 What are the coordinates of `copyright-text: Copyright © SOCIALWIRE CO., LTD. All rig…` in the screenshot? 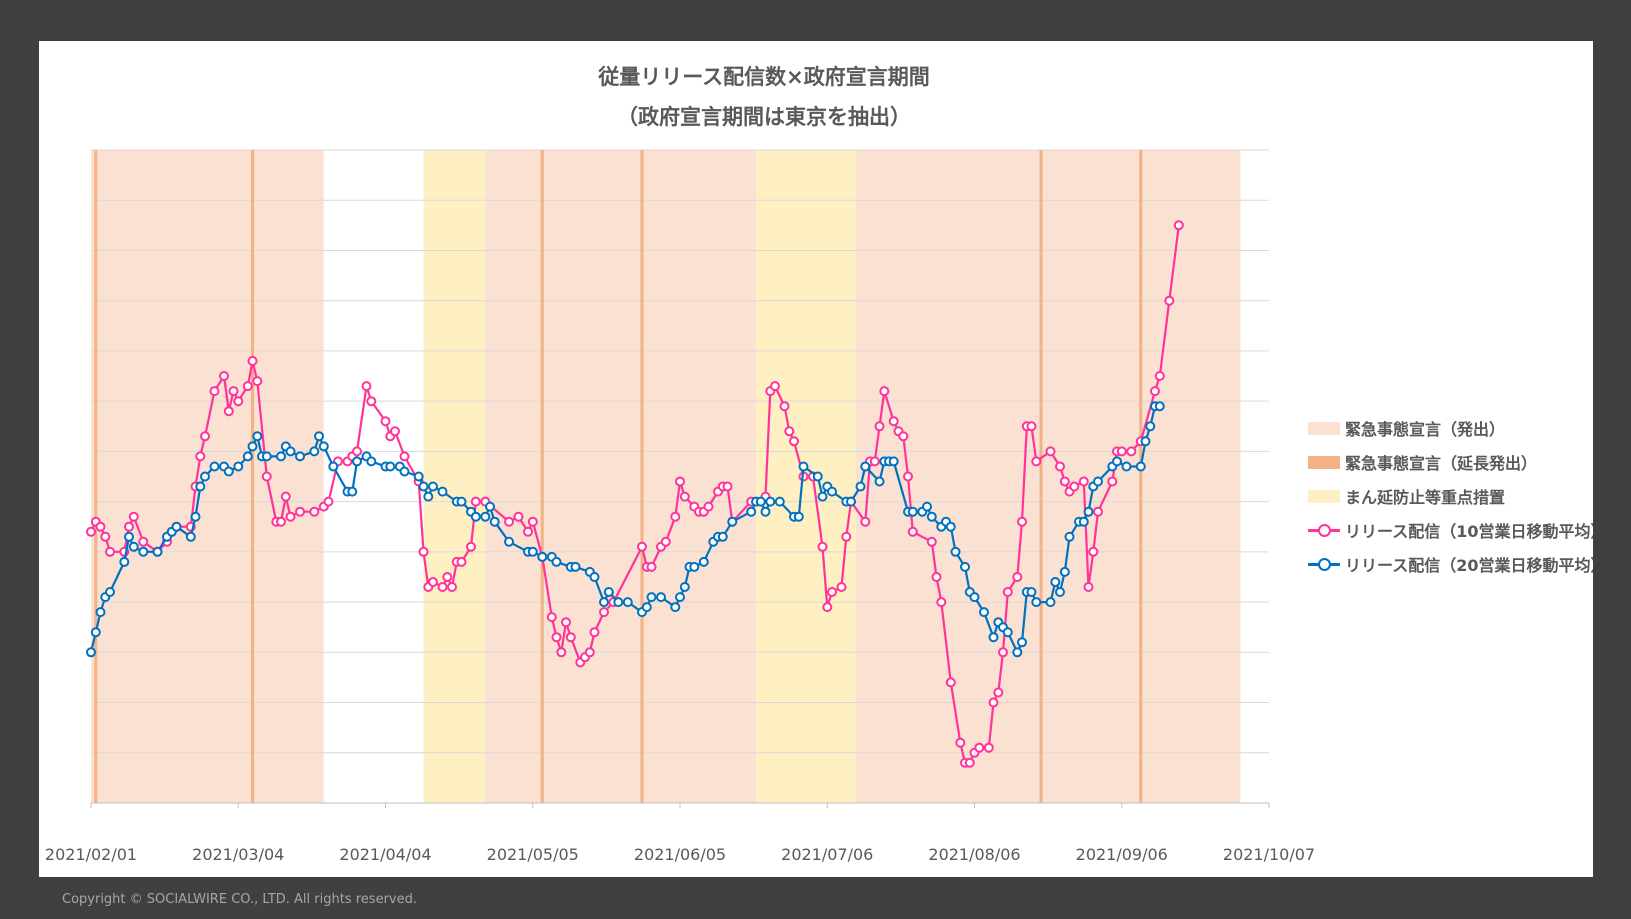 It's located at (239, 899).